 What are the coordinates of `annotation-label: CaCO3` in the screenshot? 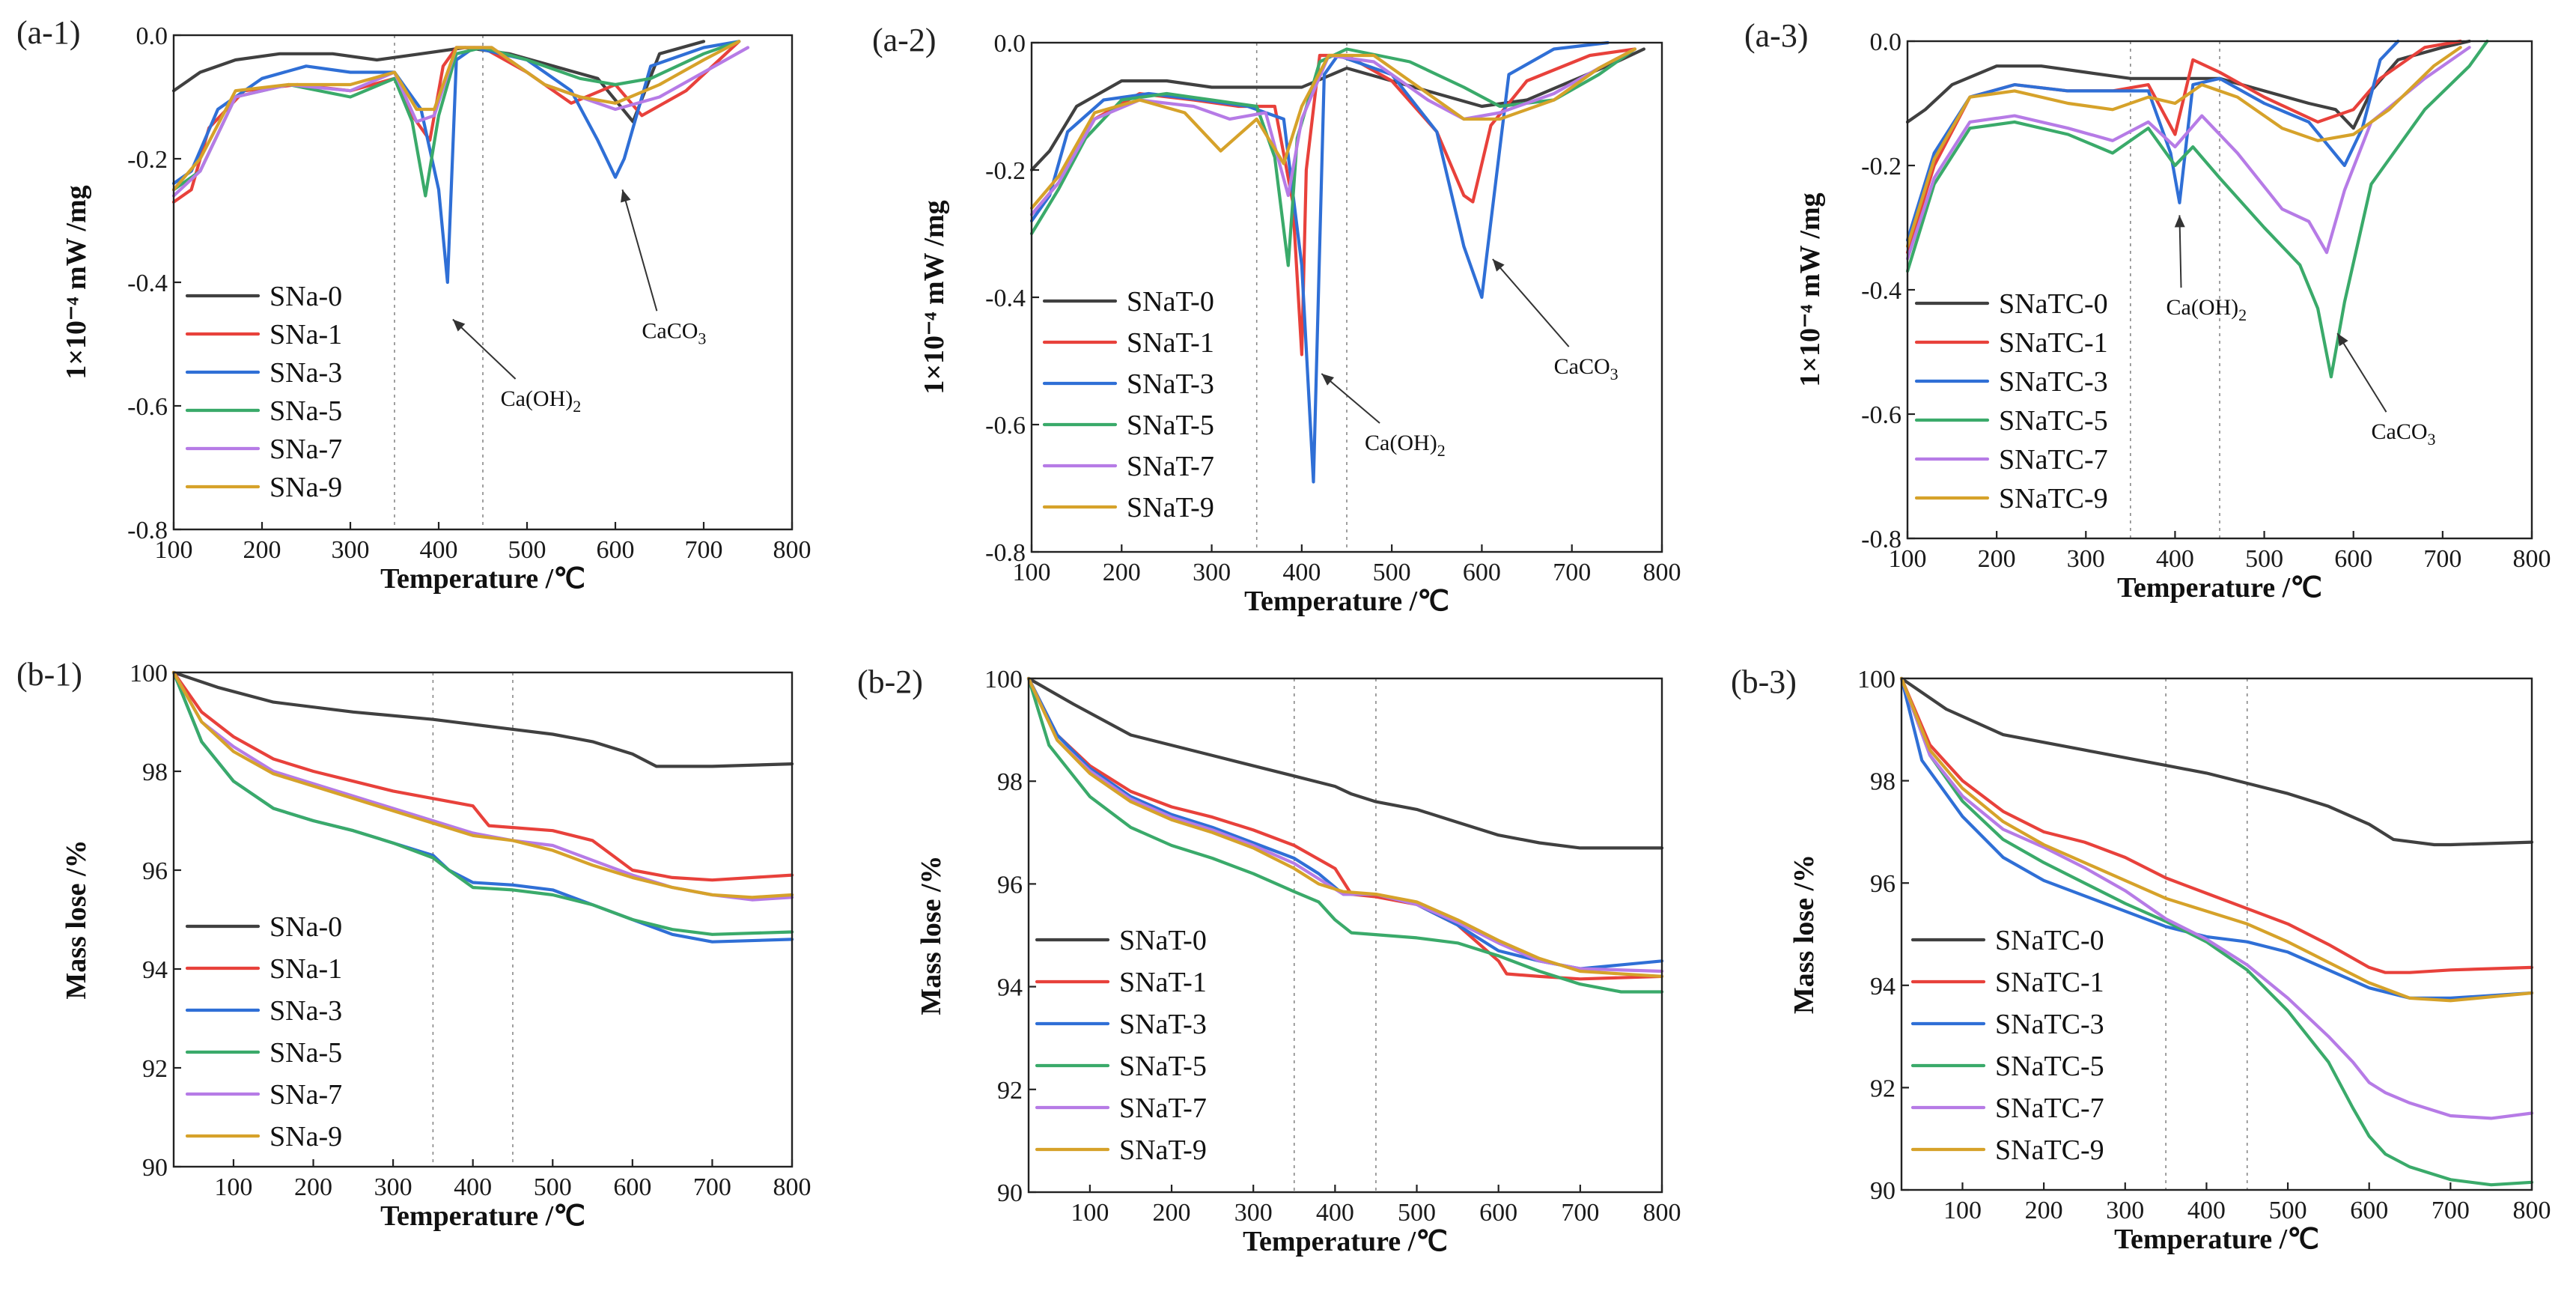 It's located at (1586, 368).